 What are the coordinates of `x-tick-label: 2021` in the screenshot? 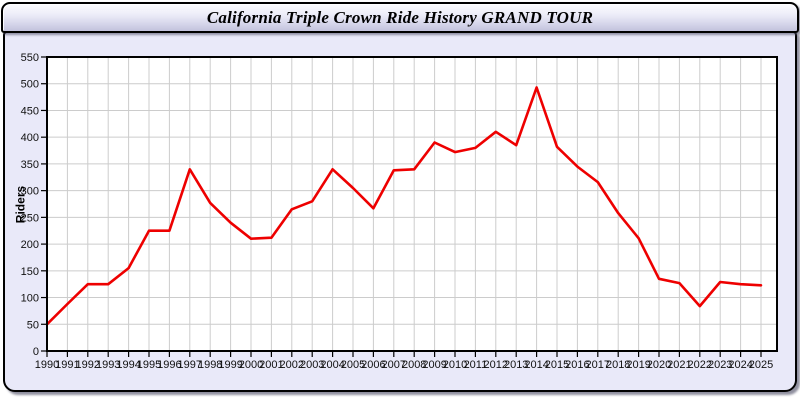 It's located at (679, 365).